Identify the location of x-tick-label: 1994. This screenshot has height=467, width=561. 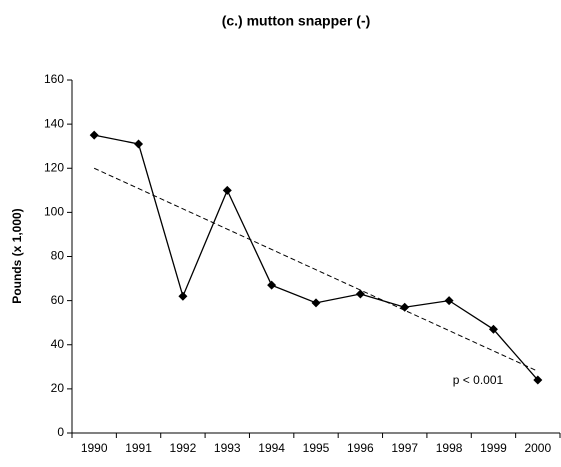
(271, 448).